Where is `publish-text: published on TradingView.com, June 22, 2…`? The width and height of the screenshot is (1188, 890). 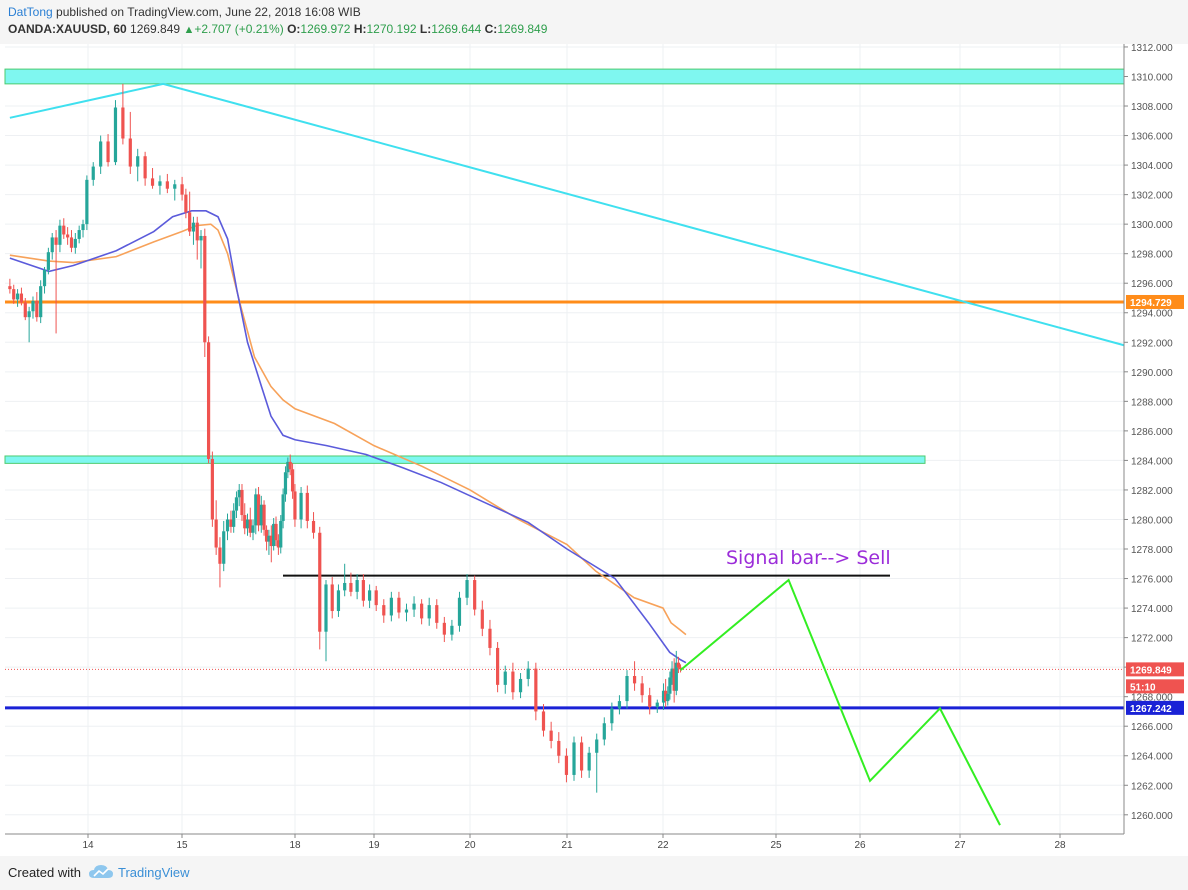
publish-text: published on TradingView.com, June 22, 2… is located at coordinates (208, 12).